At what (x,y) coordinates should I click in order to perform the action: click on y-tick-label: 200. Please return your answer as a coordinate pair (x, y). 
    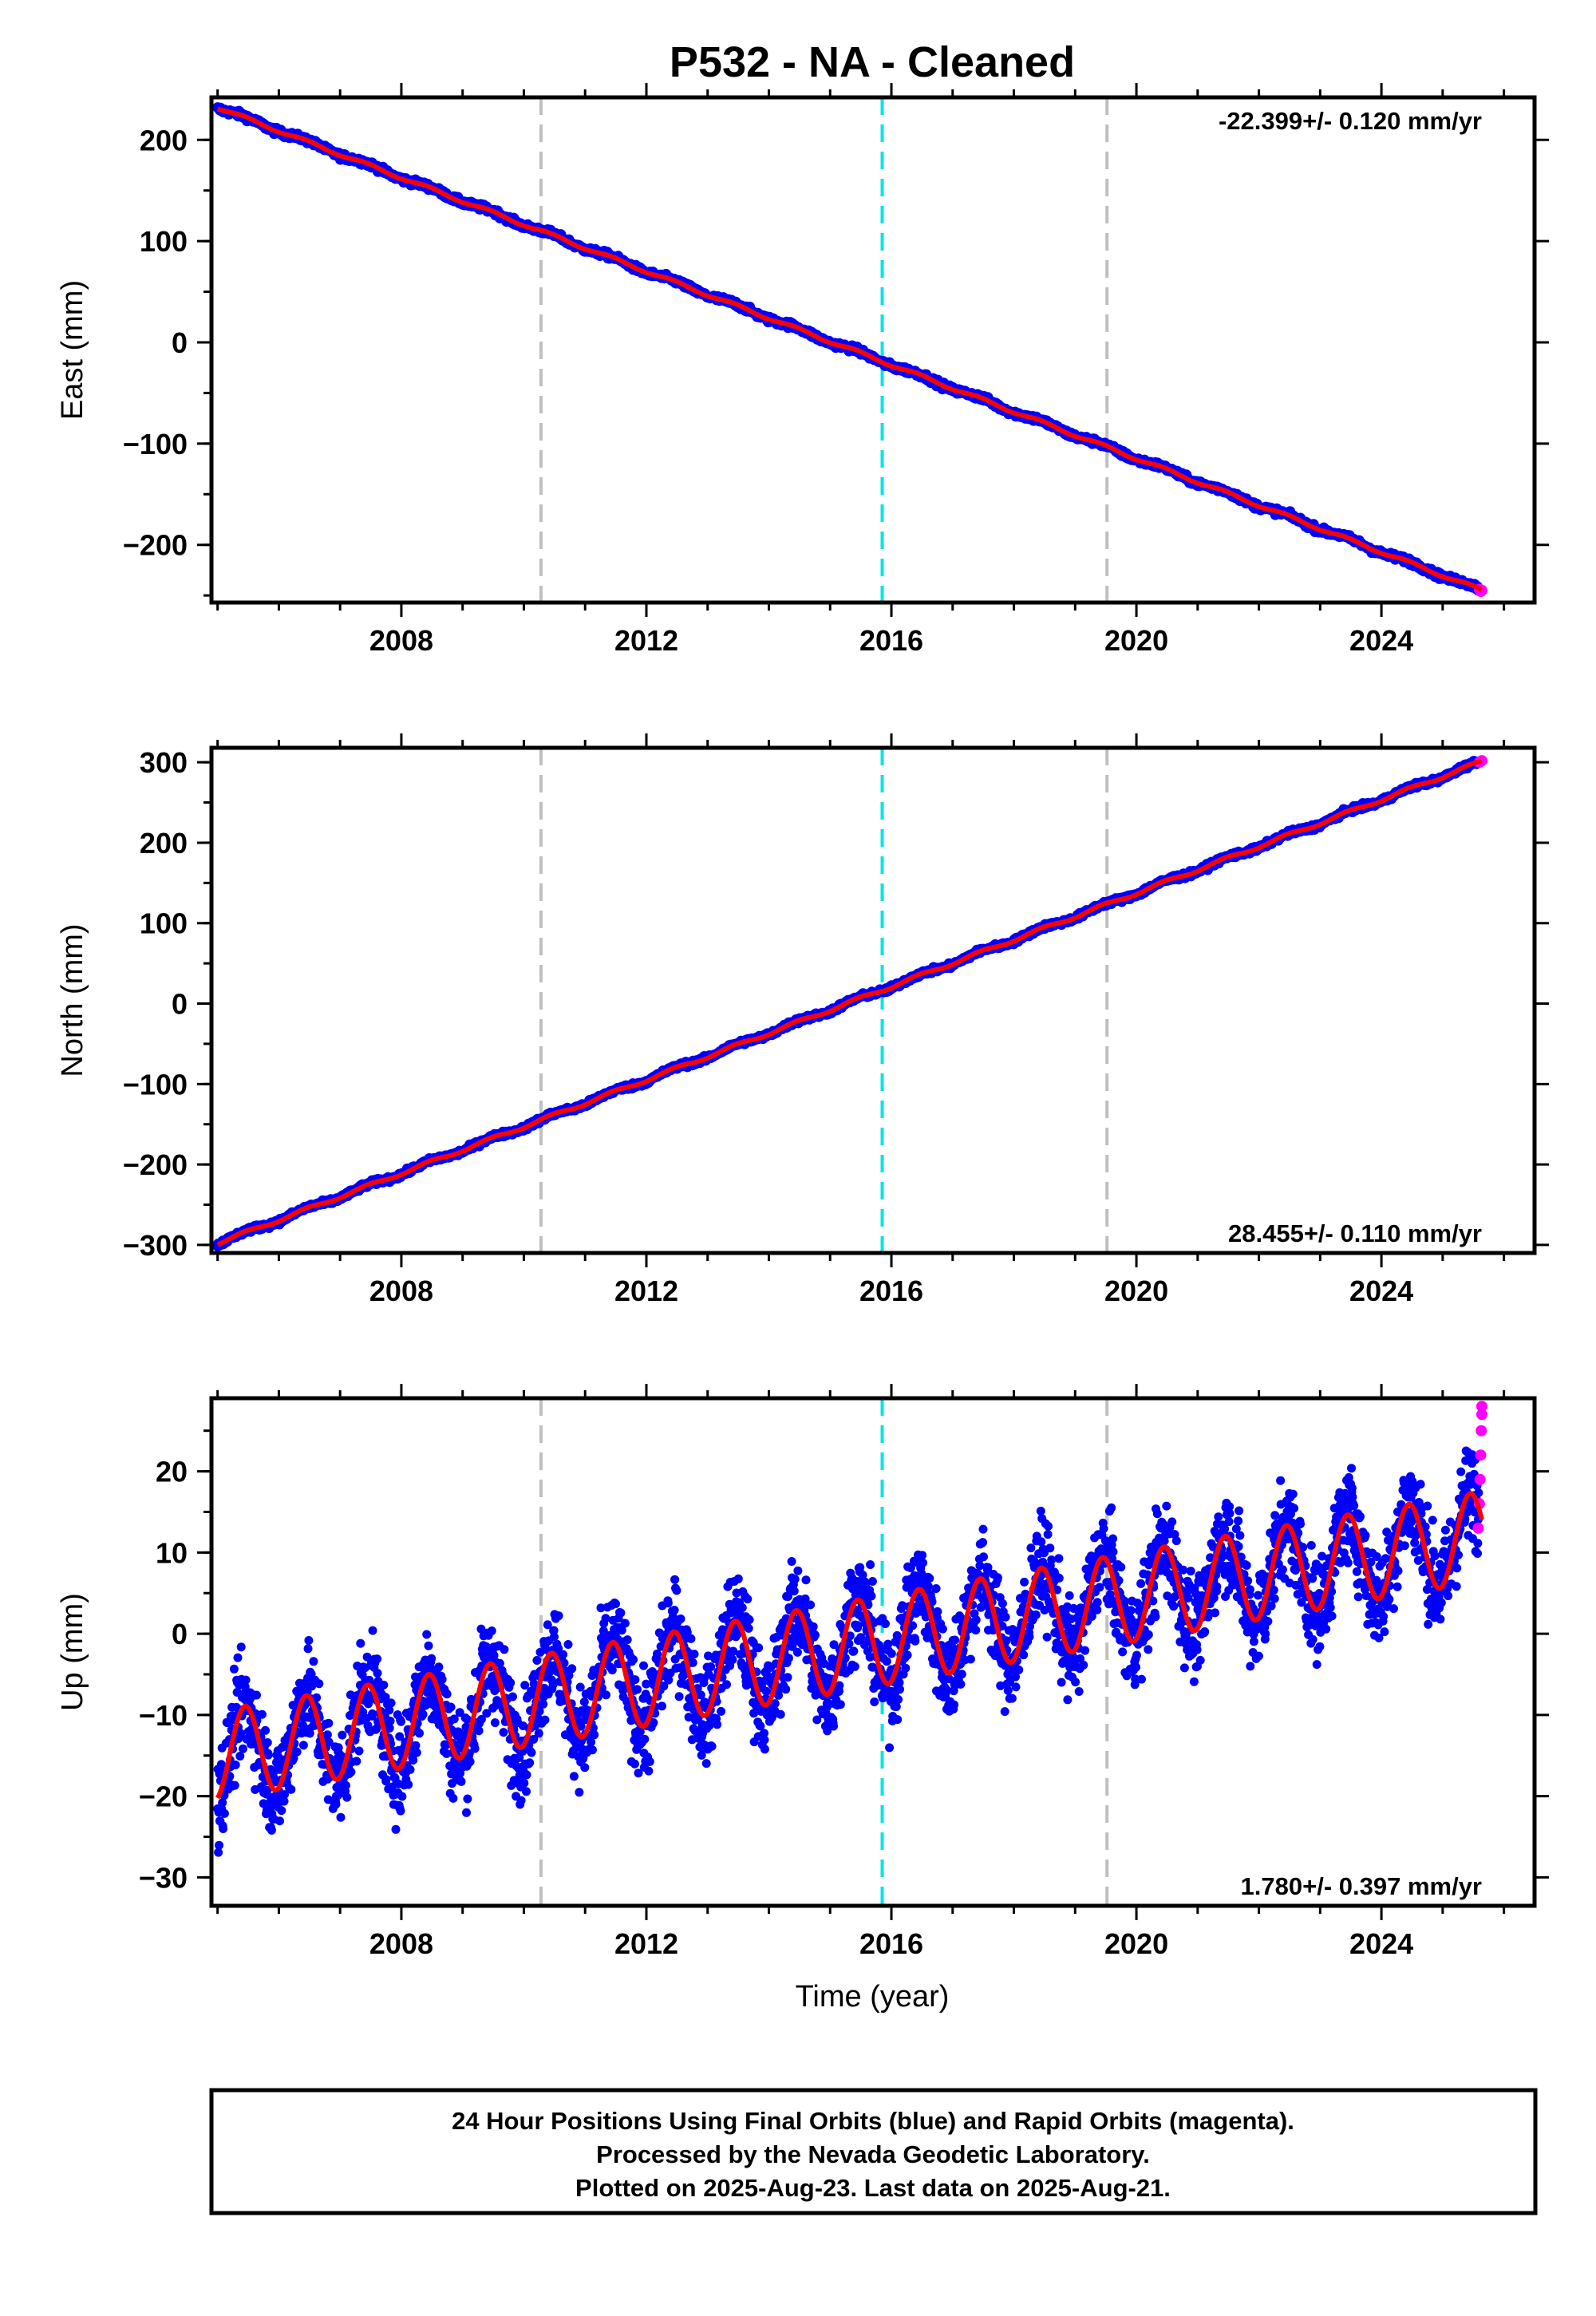
    Looking at the image, I should click on (164, 844).